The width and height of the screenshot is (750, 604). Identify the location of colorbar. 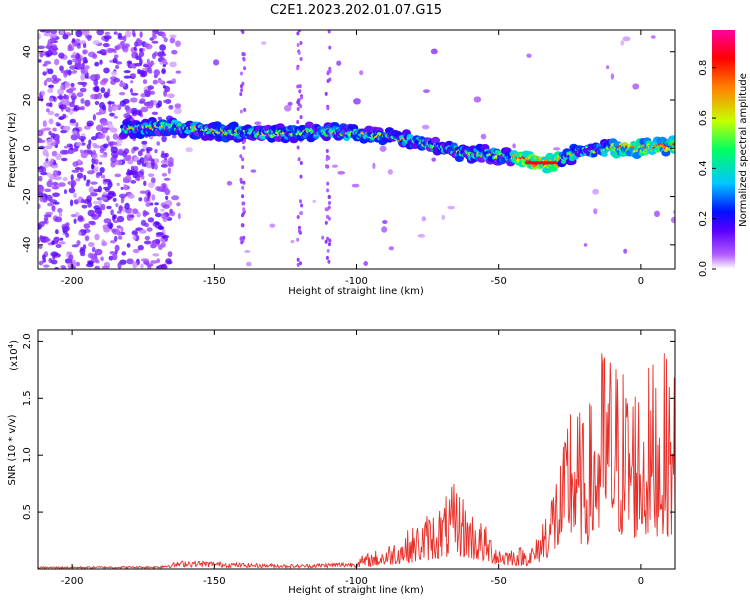
(723, 149).